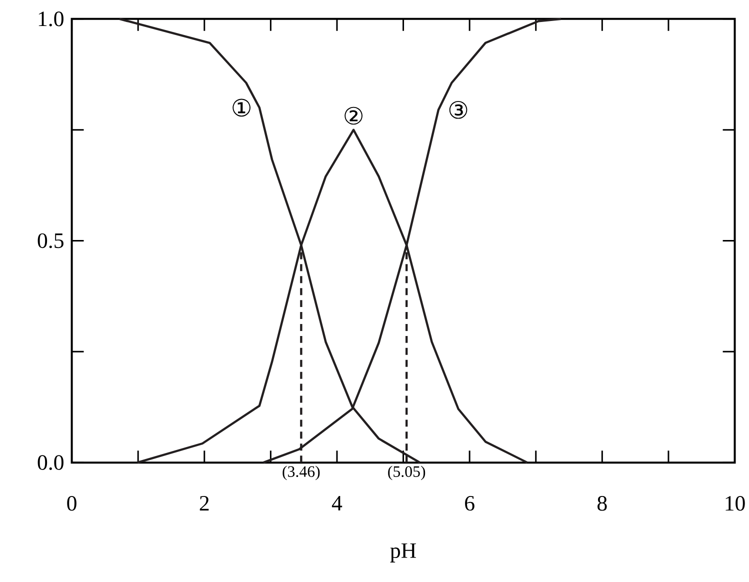 Image resolution: width=749 pixels, height=582 pixels. Describe the element at coordinates (407, 473) in the screenshot. I see `annotation: (5.05)` at that location.